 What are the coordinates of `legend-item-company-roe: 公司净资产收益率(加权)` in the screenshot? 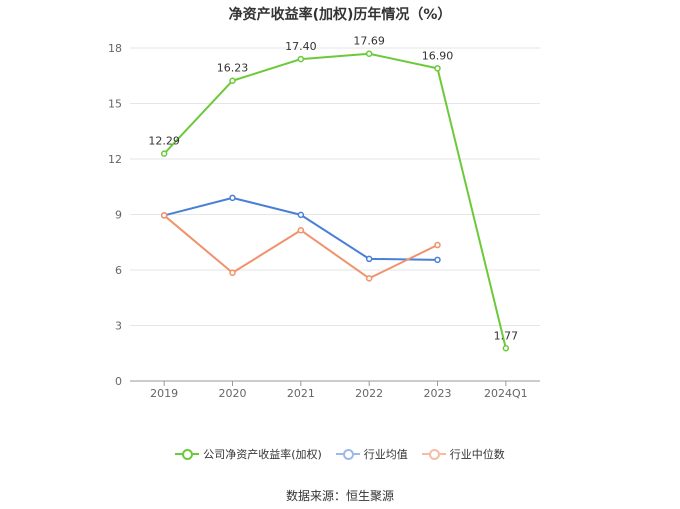 It's located at (248, 454).